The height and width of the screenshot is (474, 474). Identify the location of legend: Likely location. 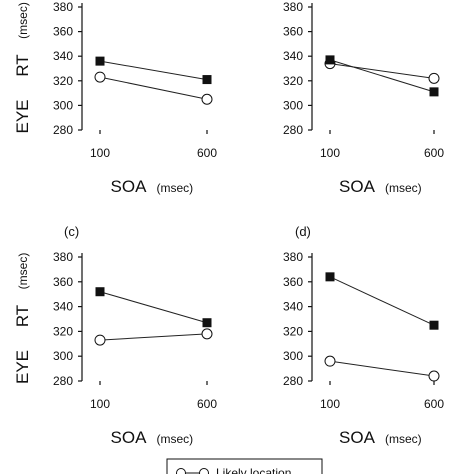
(244, 466).